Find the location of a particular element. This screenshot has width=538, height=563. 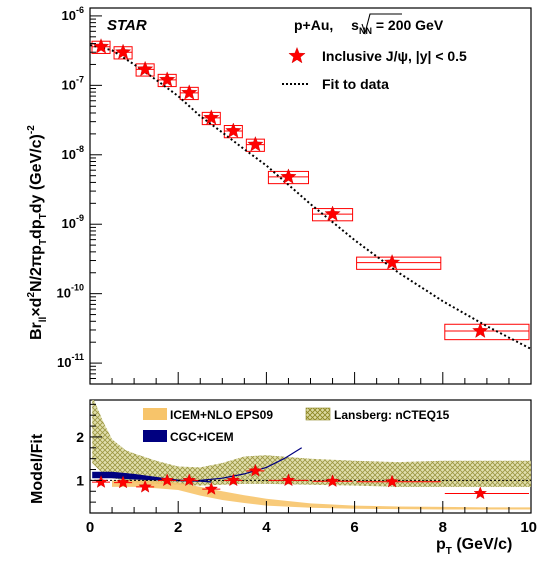

legend-label-lansberg: Lansberg: nCTEQ15 is located at coordinates (392, 415).